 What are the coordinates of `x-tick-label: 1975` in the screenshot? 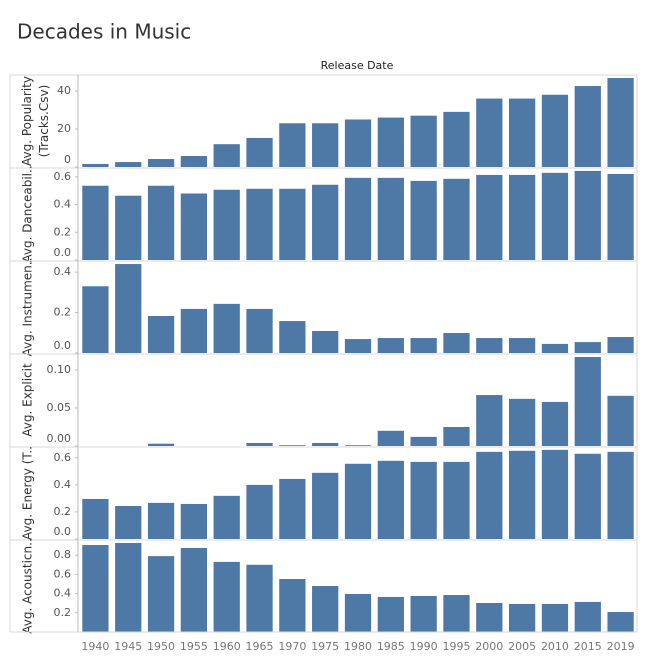 It's located at (325, 646).